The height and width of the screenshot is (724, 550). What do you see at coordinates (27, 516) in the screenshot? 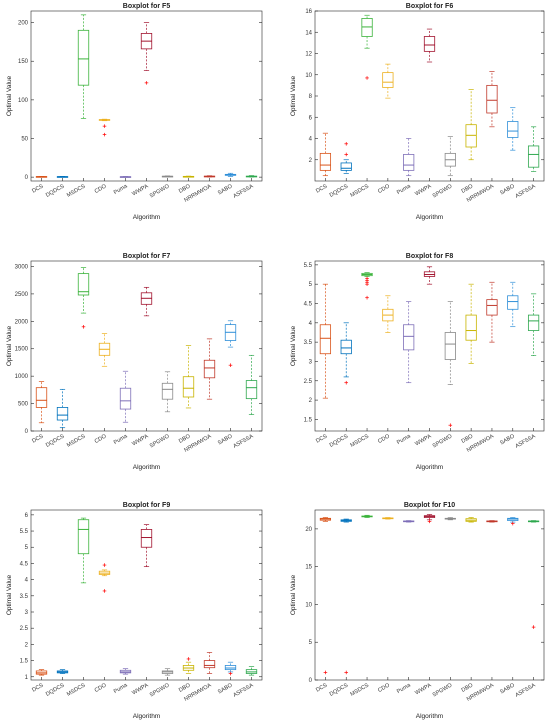
I see `y-tick-label: 6` at bounding box center [27, 516].